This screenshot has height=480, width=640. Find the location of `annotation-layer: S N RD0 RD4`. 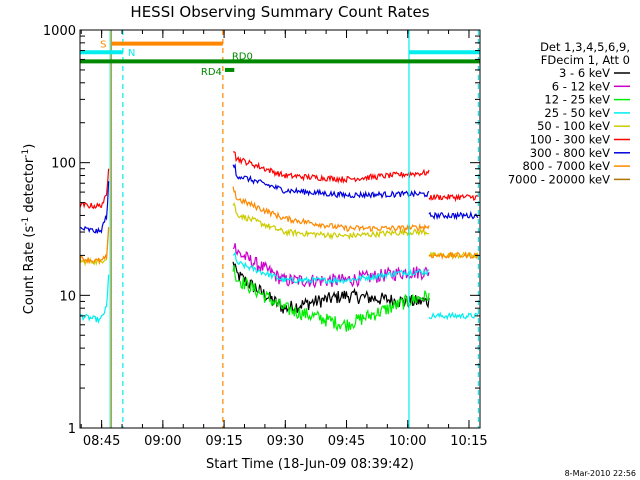

annotation-layer: S N RD0 RD4 is located at coordinates (280, 59).